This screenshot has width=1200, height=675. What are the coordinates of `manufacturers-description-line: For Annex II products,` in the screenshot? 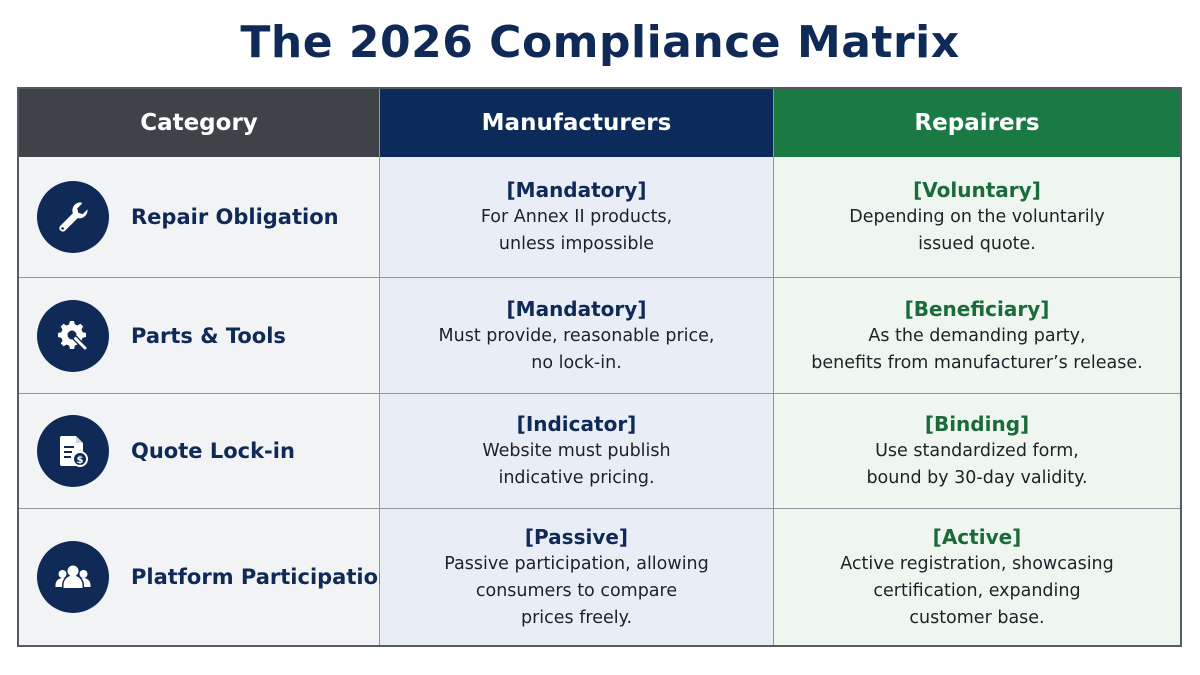 It's located at (576, 217).